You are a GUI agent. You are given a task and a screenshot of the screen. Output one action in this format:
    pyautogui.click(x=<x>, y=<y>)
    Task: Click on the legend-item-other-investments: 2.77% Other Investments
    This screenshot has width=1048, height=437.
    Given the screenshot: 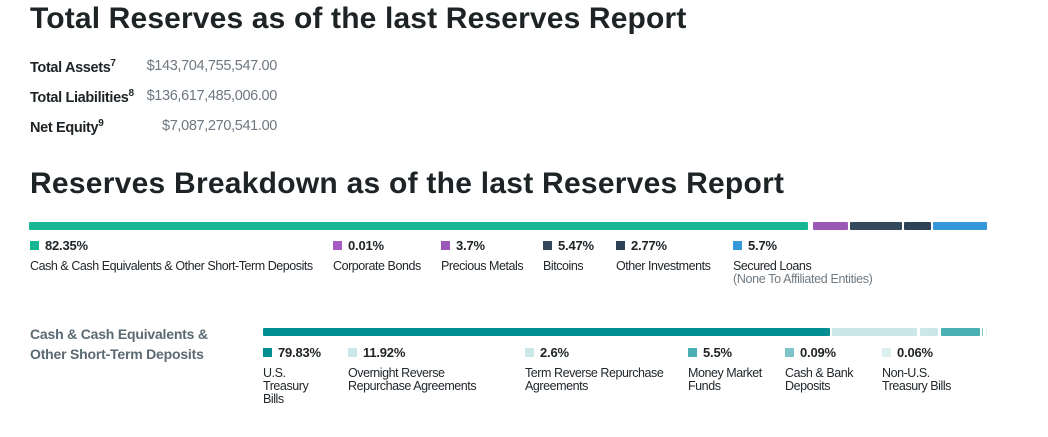 What is the action you would take?
    pyautogui.click(x=663, y=255)
    